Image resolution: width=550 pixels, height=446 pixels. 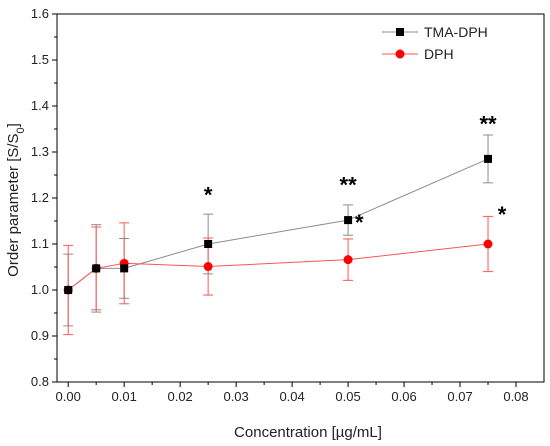 What do you see at coordinates (403, 396) in the screenshot?
I see `x-tick-label: 0.06` at bounding box center [403, 396].